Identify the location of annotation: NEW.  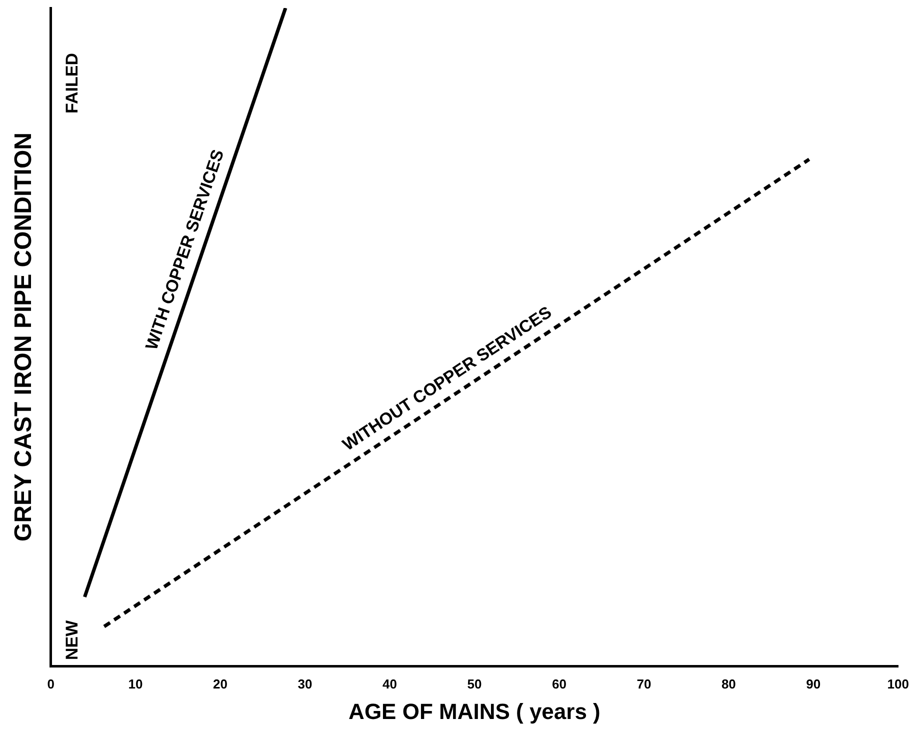
(72, 639).